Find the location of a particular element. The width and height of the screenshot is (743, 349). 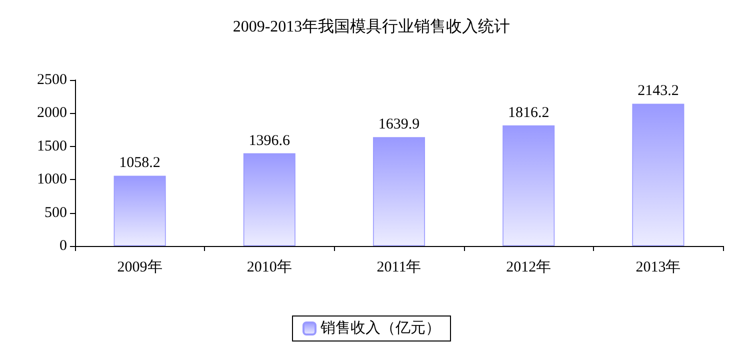

chart-title: 2009-2013年我国模具行业销售收入统计 is located at coordinates (371, 27).